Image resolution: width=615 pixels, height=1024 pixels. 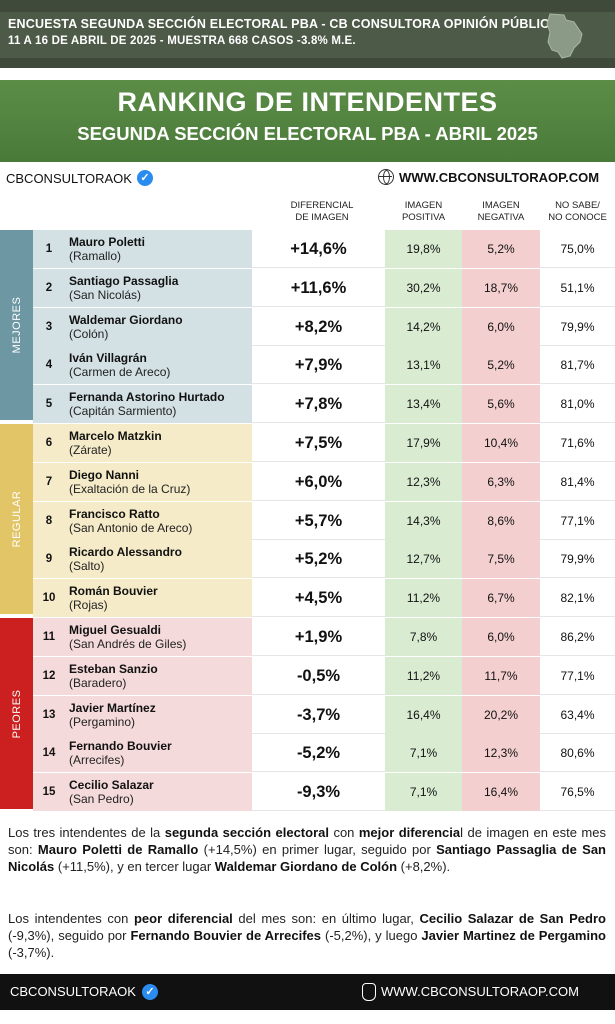 I want to click on negative-image: 16,4%, so click(x=501, y=792).